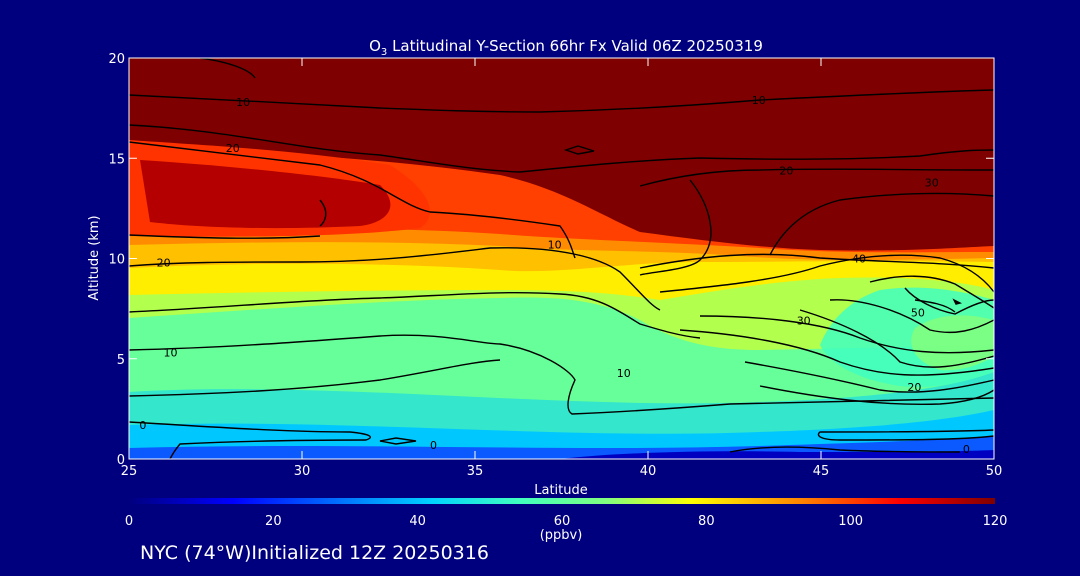  I want to click on colorbar-tick-label: 40, so click(417, 521).